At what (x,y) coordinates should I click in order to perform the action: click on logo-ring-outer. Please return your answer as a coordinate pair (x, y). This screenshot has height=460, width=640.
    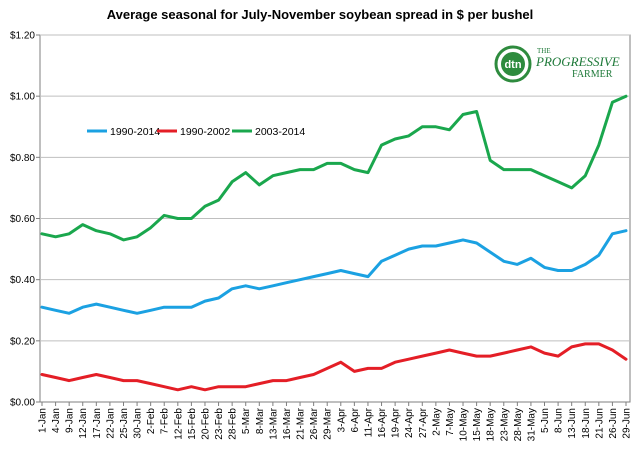
    Looking at the image, I should click on (513, 64).